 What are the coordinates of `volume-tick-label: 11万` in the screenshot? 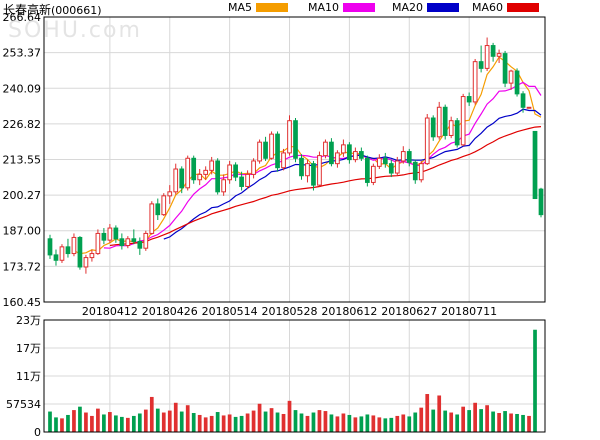 It's located at (28, 376).